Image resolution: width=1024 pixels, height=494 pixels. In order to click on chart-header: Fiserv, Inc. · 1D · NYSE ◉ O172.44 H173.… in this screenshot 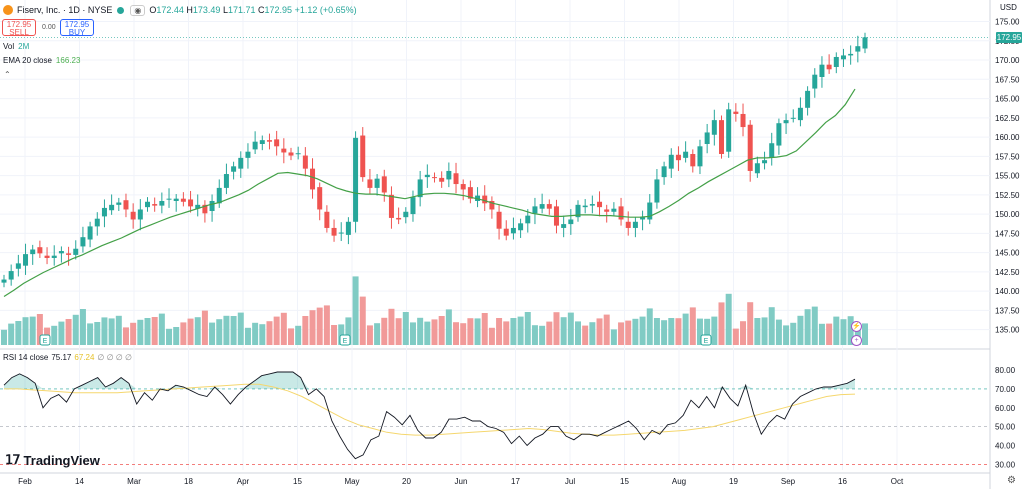, I will do `click(480, 10)`.